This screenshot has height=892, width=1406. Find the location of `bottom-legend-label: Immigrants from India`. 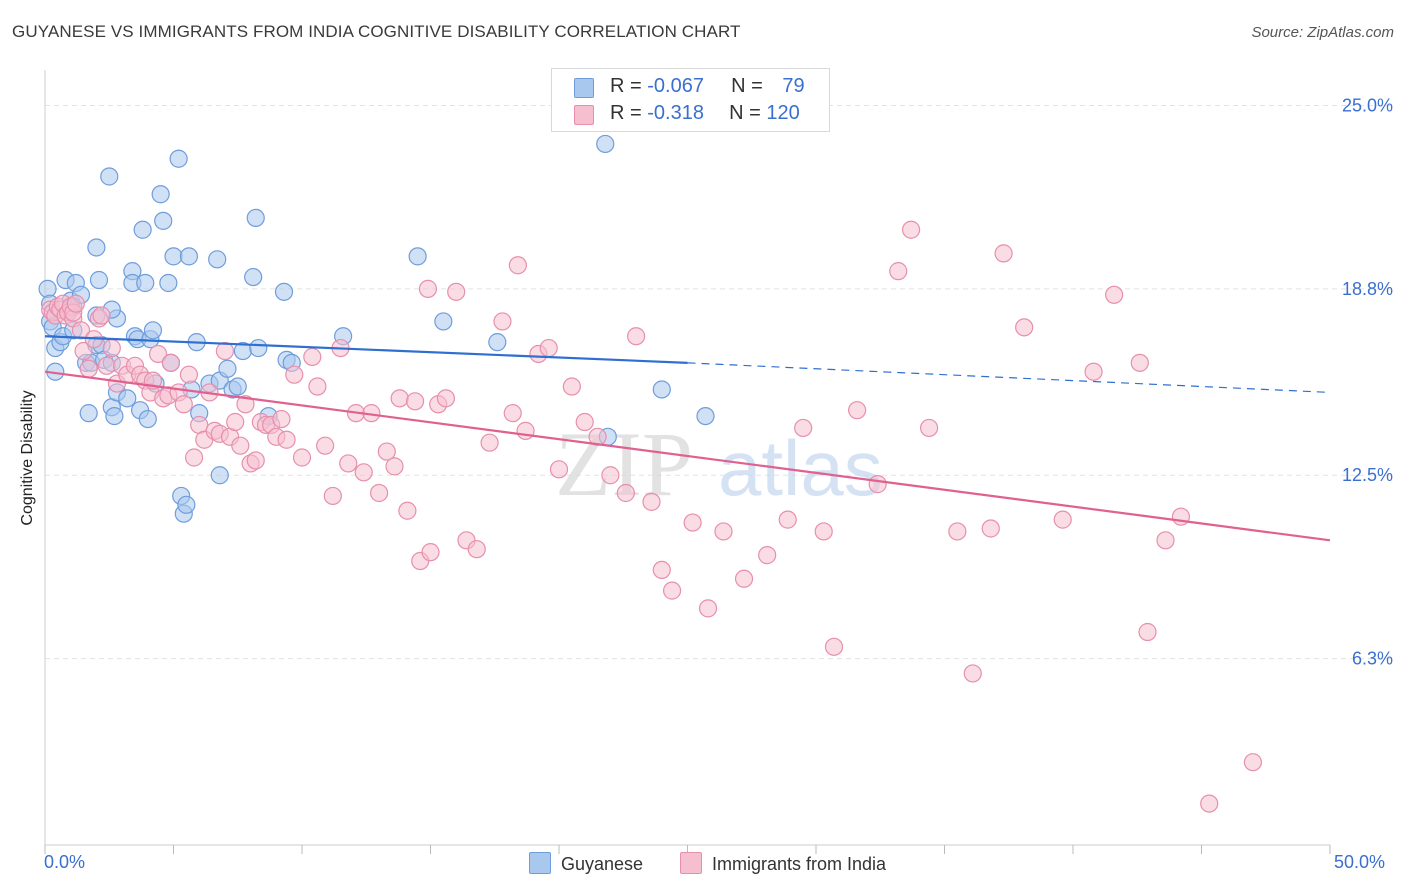

bottom-legend-label: Immigrants from India is located at coordinates (799, 864).